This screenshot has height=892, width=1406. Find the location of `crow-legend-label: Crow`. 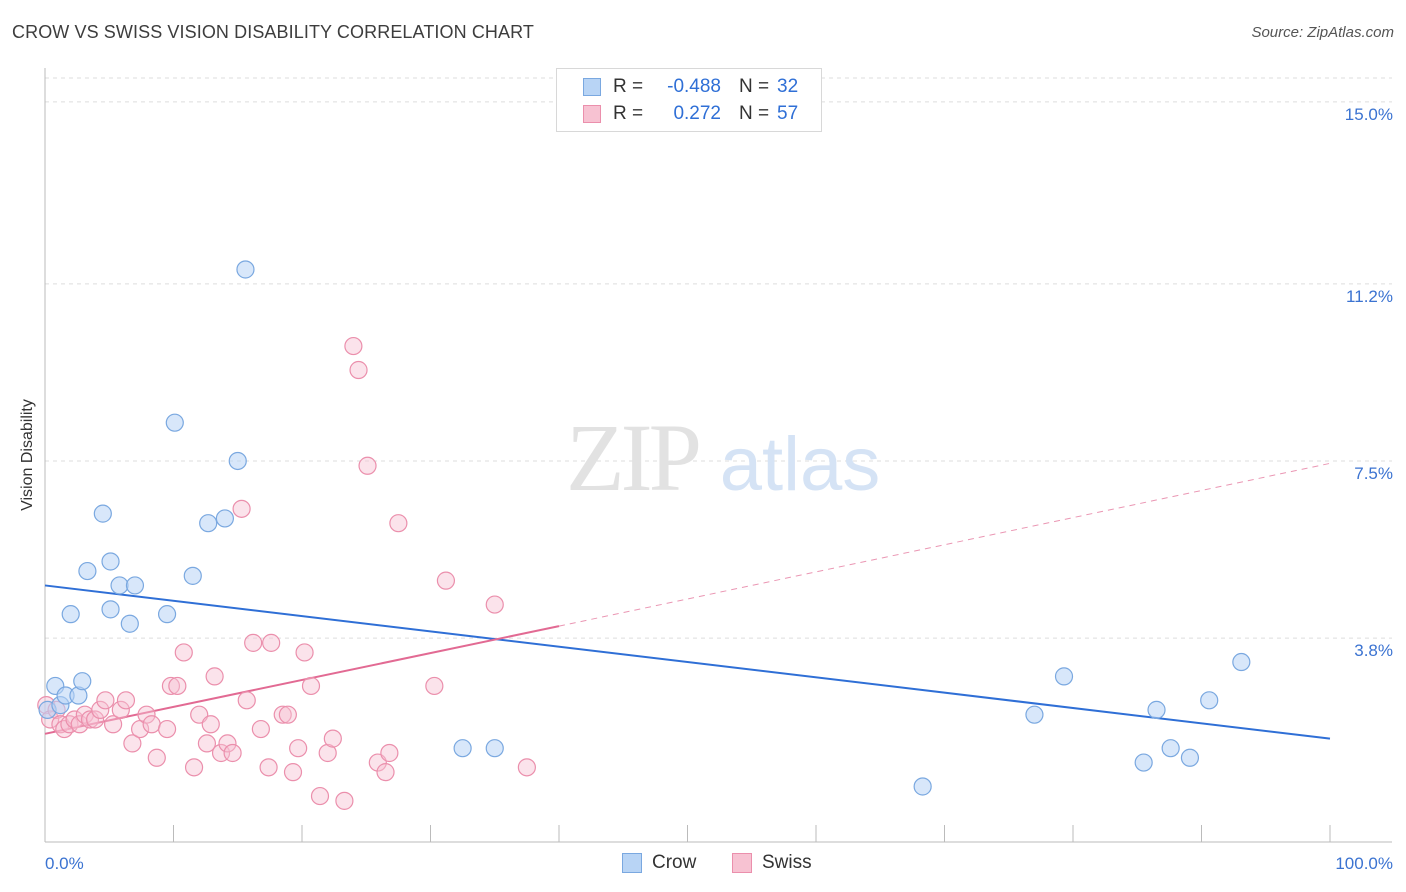

crow-legend-label: Crow is located at coordinates (674, 862).